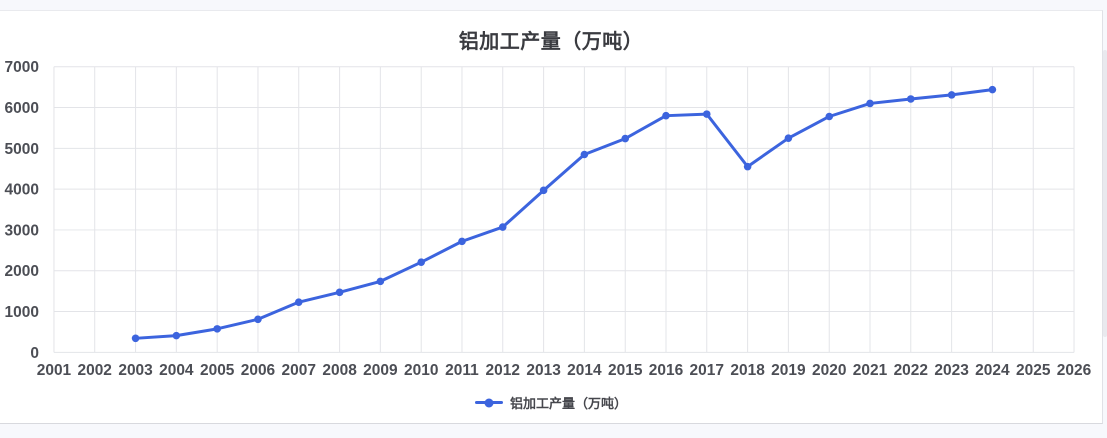 The image size is (1107, 438). I want to click on x-tick-label: 2006, so click(258, 370).